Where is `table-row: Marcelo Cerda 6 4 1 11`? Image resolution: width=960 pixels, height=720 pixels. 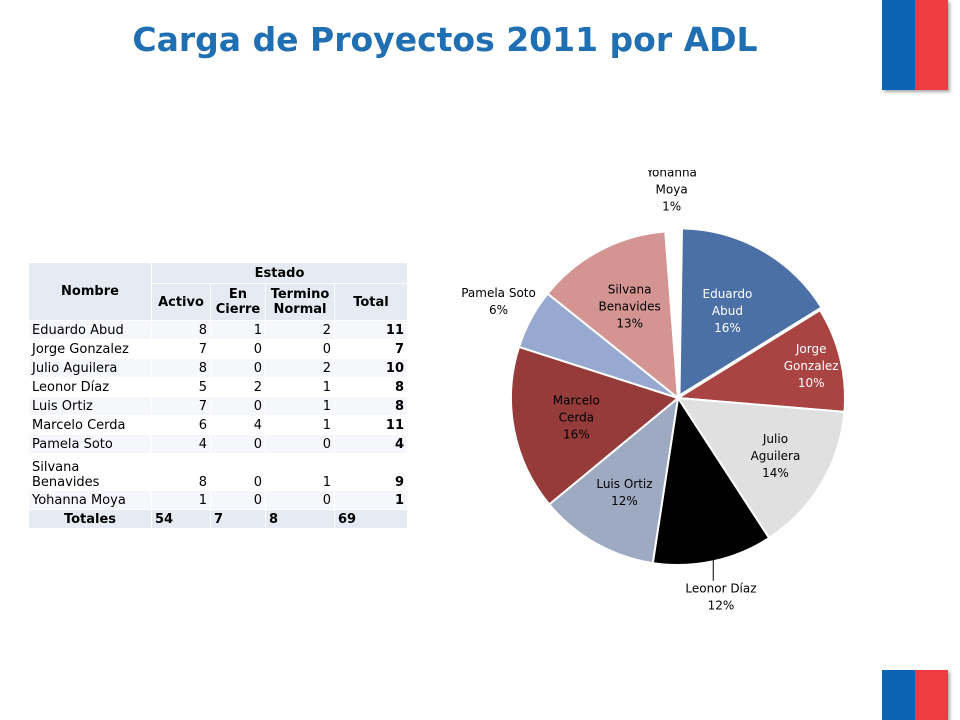
table-row: Marcelo Cerda 6 4 1 11 is located at coordinates (218, 425).